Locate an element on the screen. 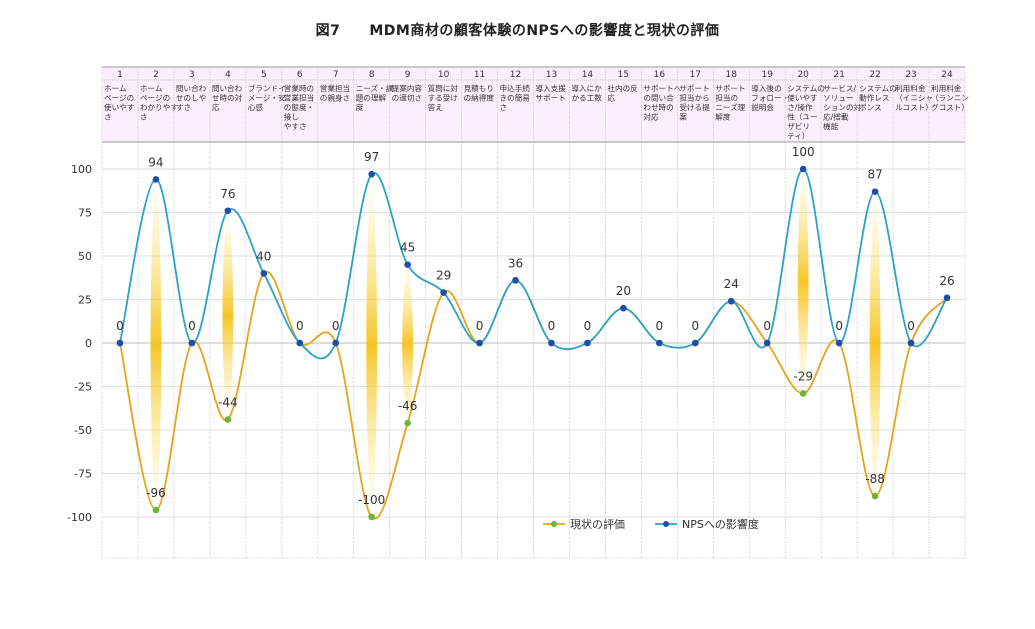 This screenshot has height=629, width=1035. category-label-line: 機能 is located at coordinates (831, 126).